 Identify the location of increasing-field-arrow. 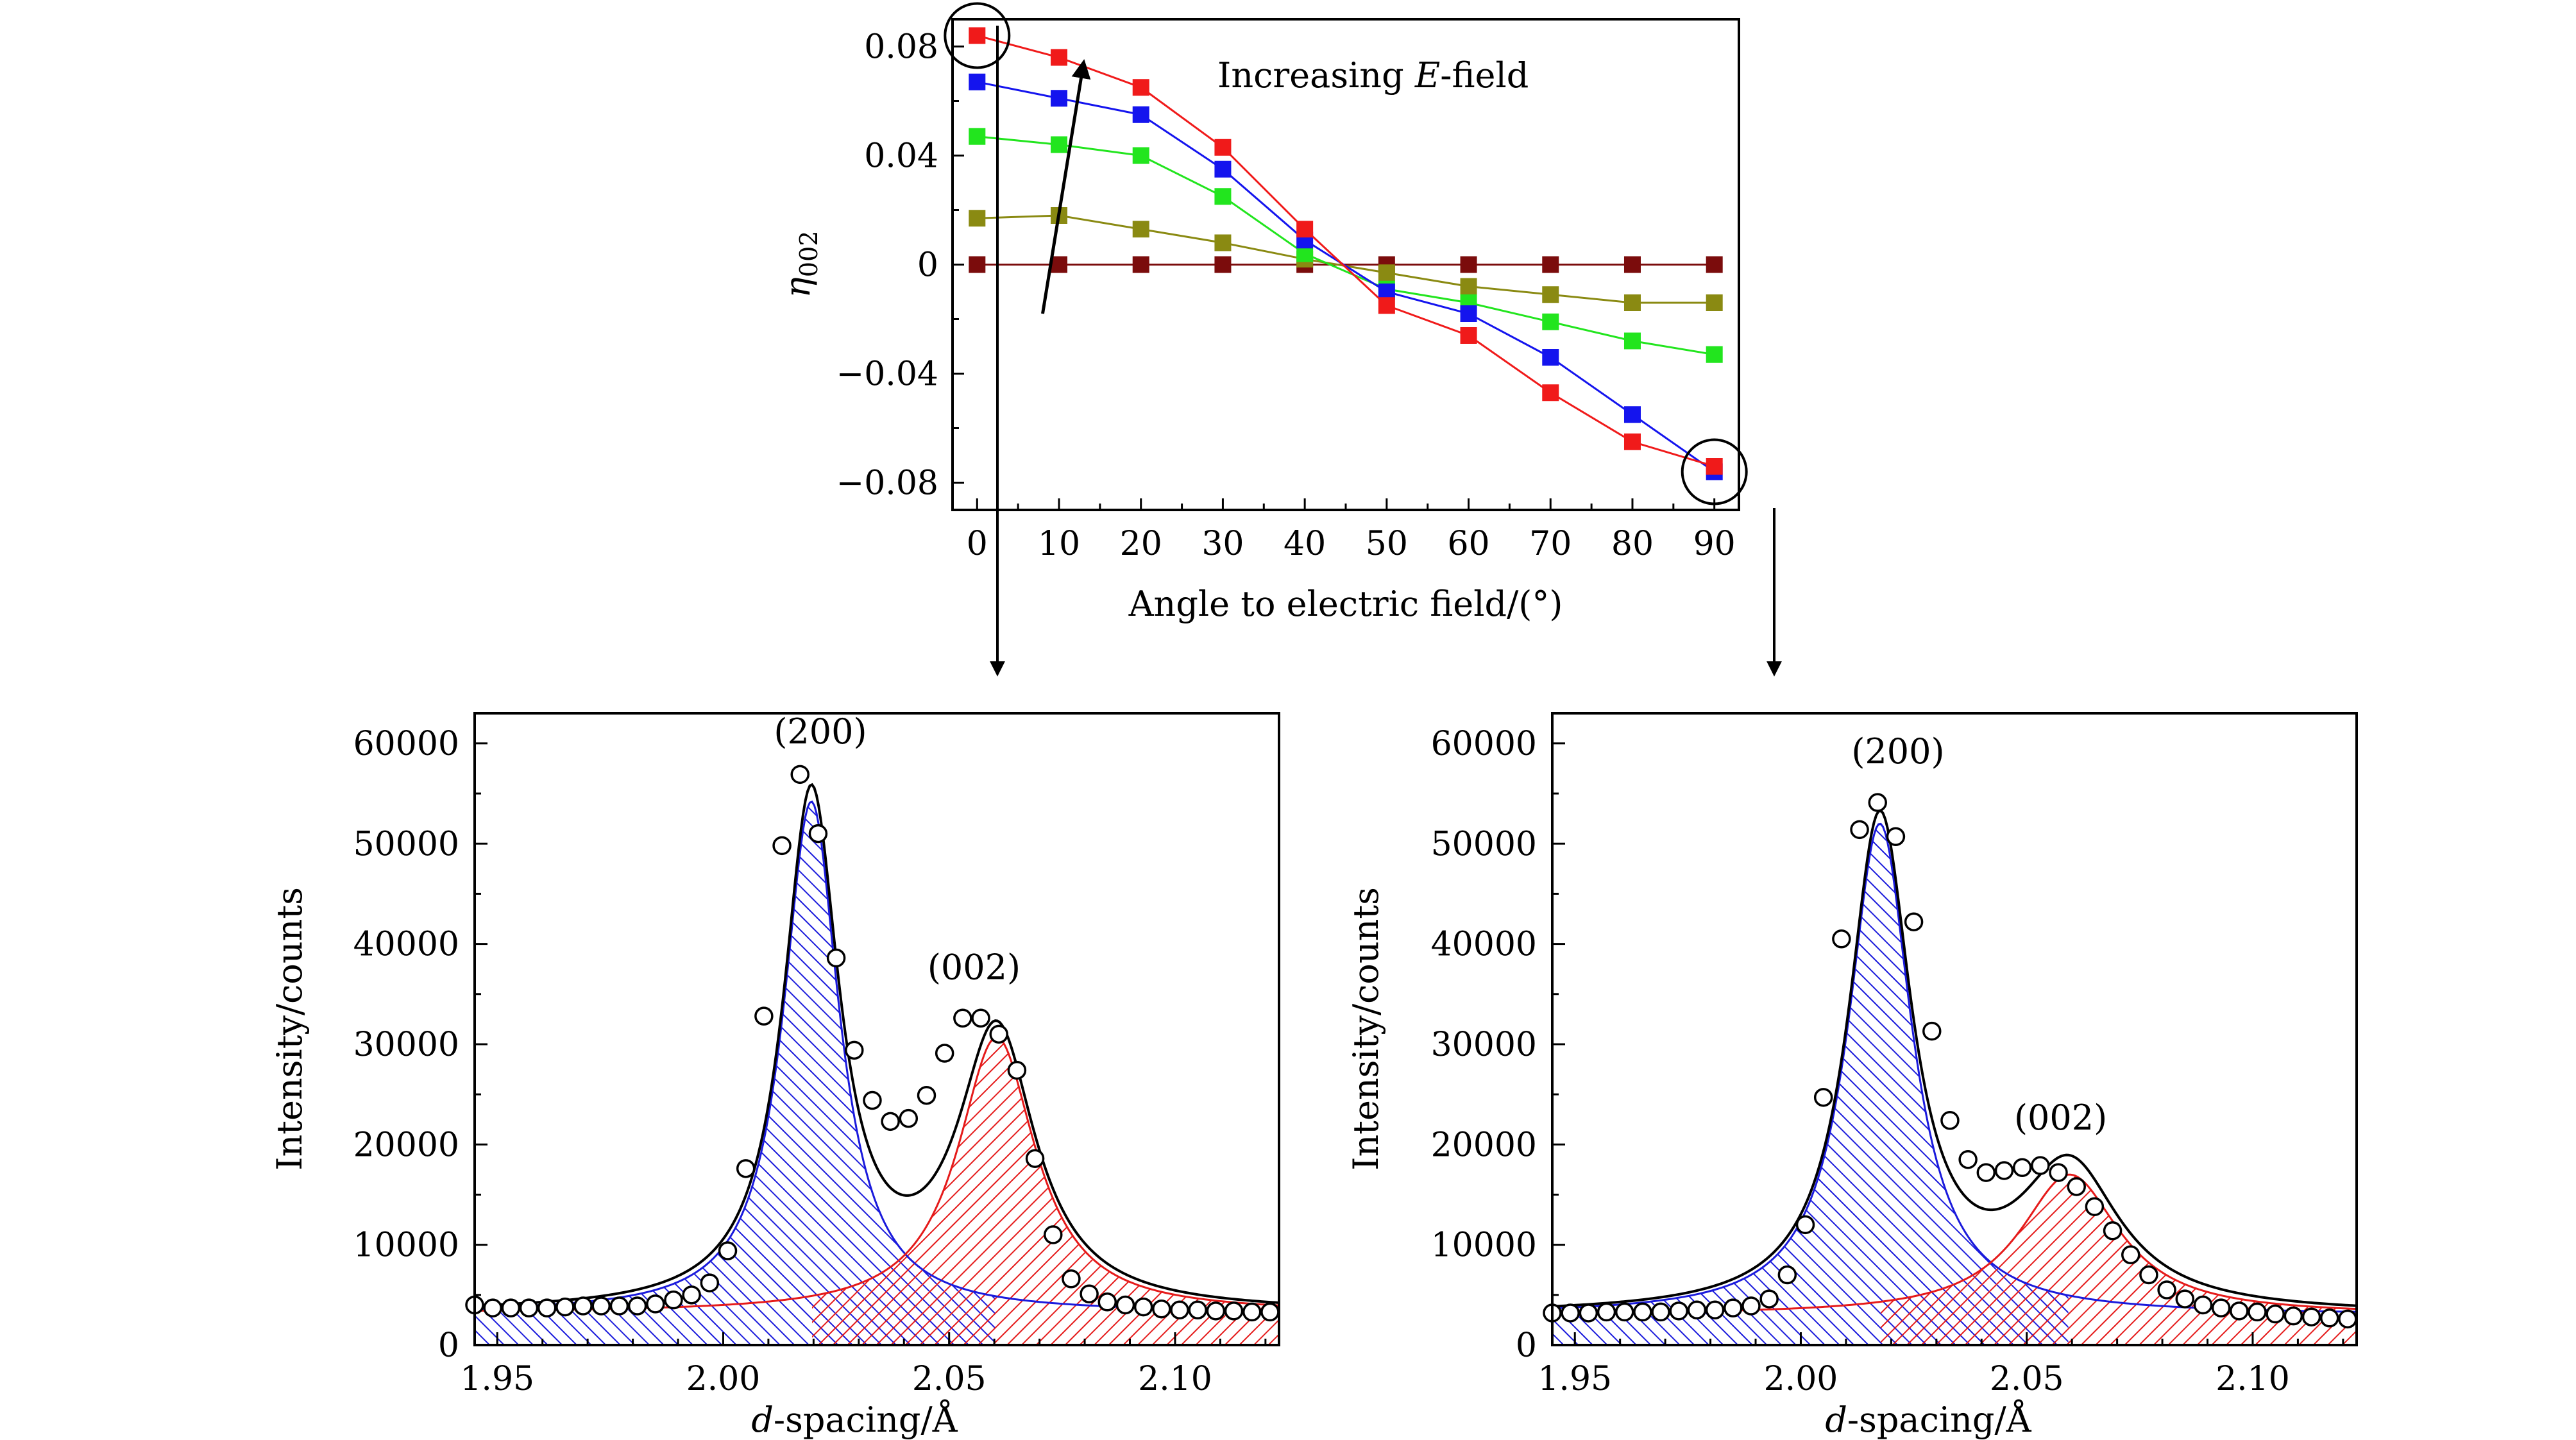
(1066, 186).